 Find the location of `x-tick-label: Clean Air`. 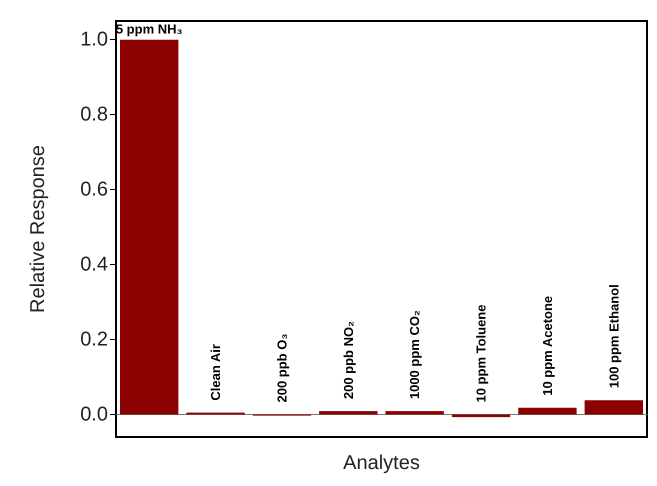

x-tick-label: Clean Air is located at coordinates (216, 372).